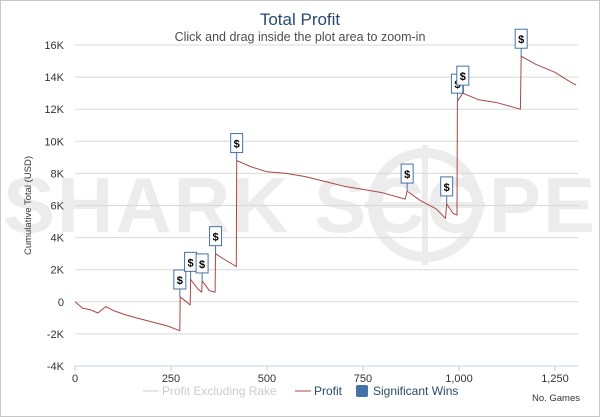 This screenshot has height=417, width=600. Describe the element at coordinates (362, 391) in the screenshot. I see `legend-symbol-significant-wins` at that location.